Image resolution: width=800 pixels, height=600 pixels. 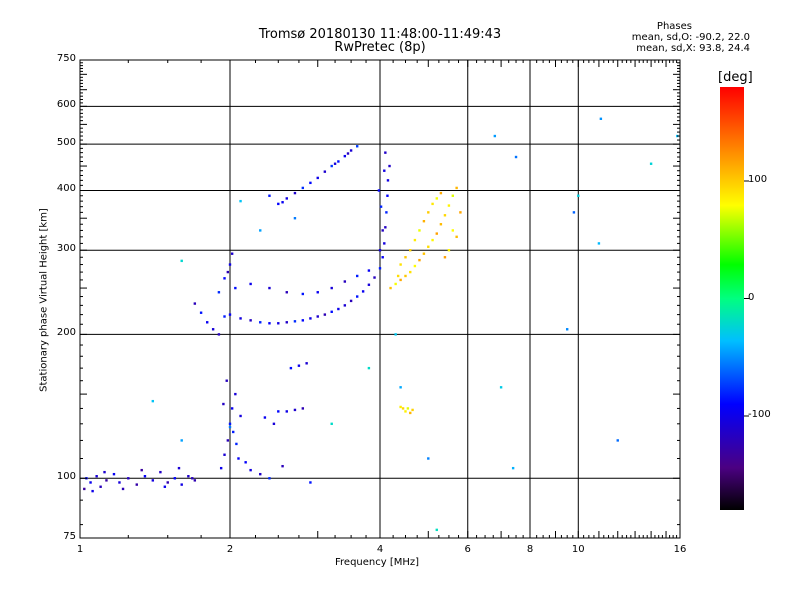 What do you see at coordinates (66, 477) in the screenshot?
I see `y-tick-label: 100` at bounding box center [66, 477].